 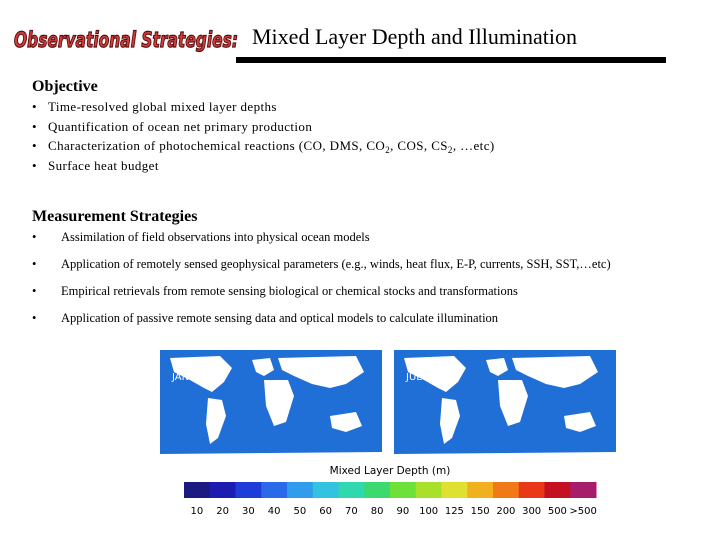 What do you see at coordinates (415, 36) in the screenshot?
I see `slide-title: Mixed Layer Depth and Illumination` at bounding box center [415, 36].